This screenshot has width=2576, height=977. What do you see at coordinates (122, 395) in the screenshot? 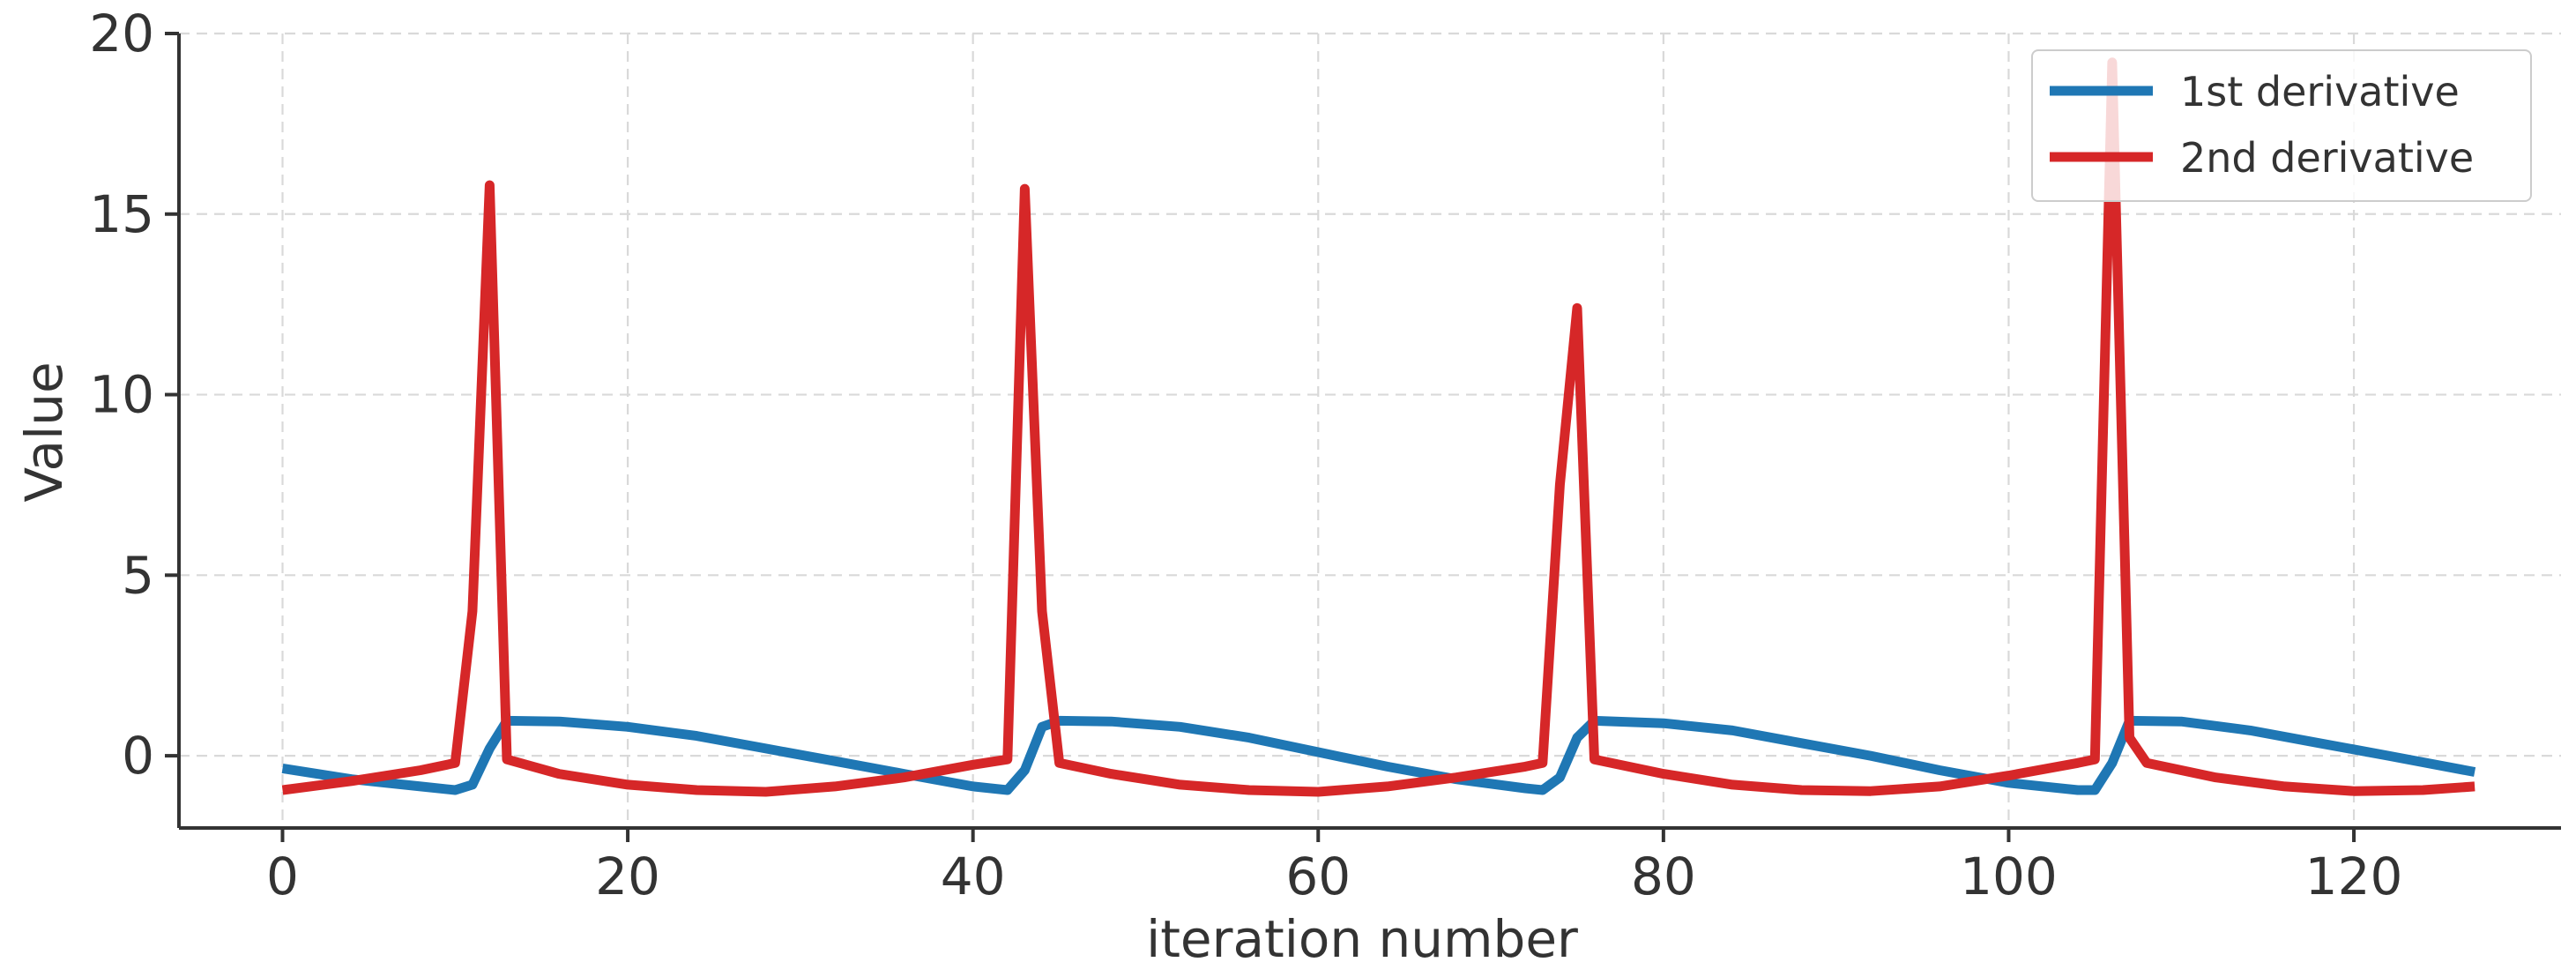
I see `y-tick-label-2: 10` at bounding box center [122, 395].